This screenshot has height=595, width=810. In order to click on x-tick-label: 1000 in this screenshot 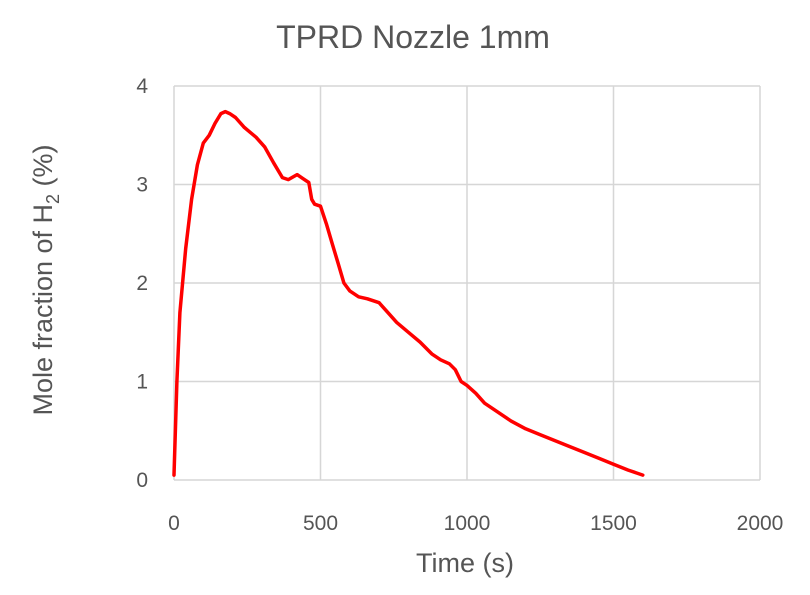, I will do `click(467, 523)`.